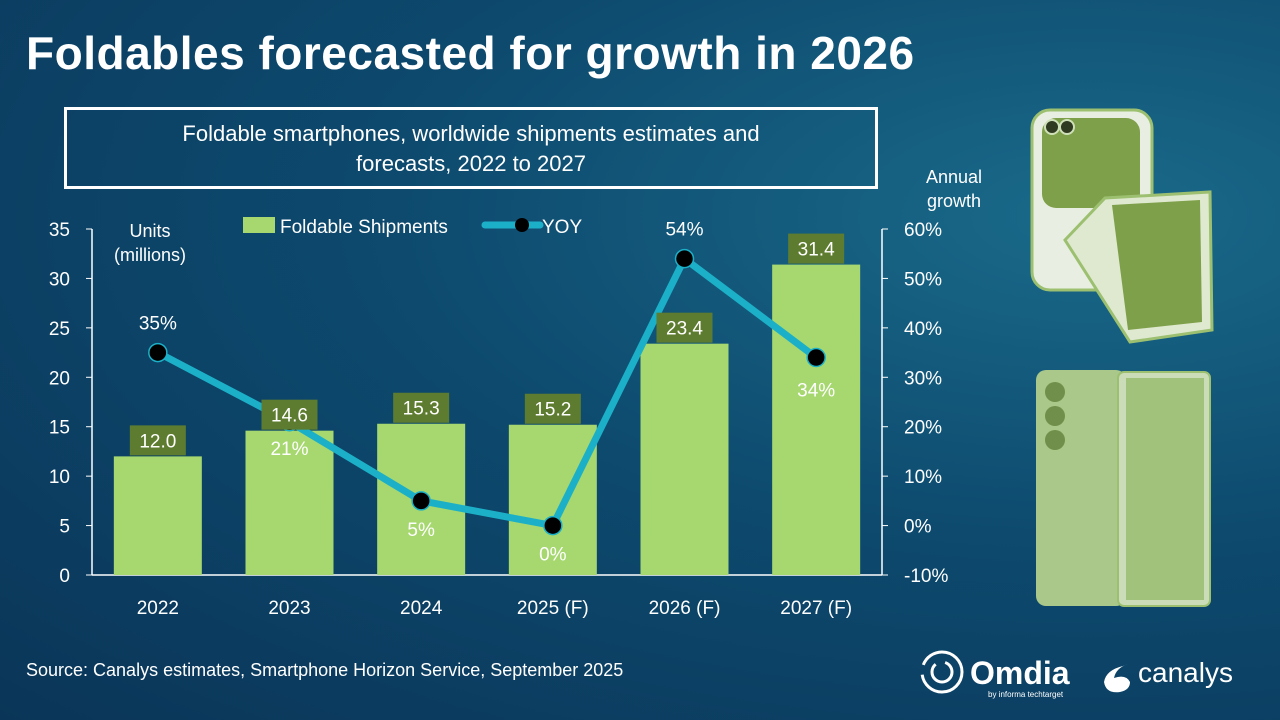 The image size is (1280, 720). What do you see at coordinates (1093, 680) in the screenshot?
I see `logos: Omdia by informa techtarget canalys` at bounding box center [1093, 680].